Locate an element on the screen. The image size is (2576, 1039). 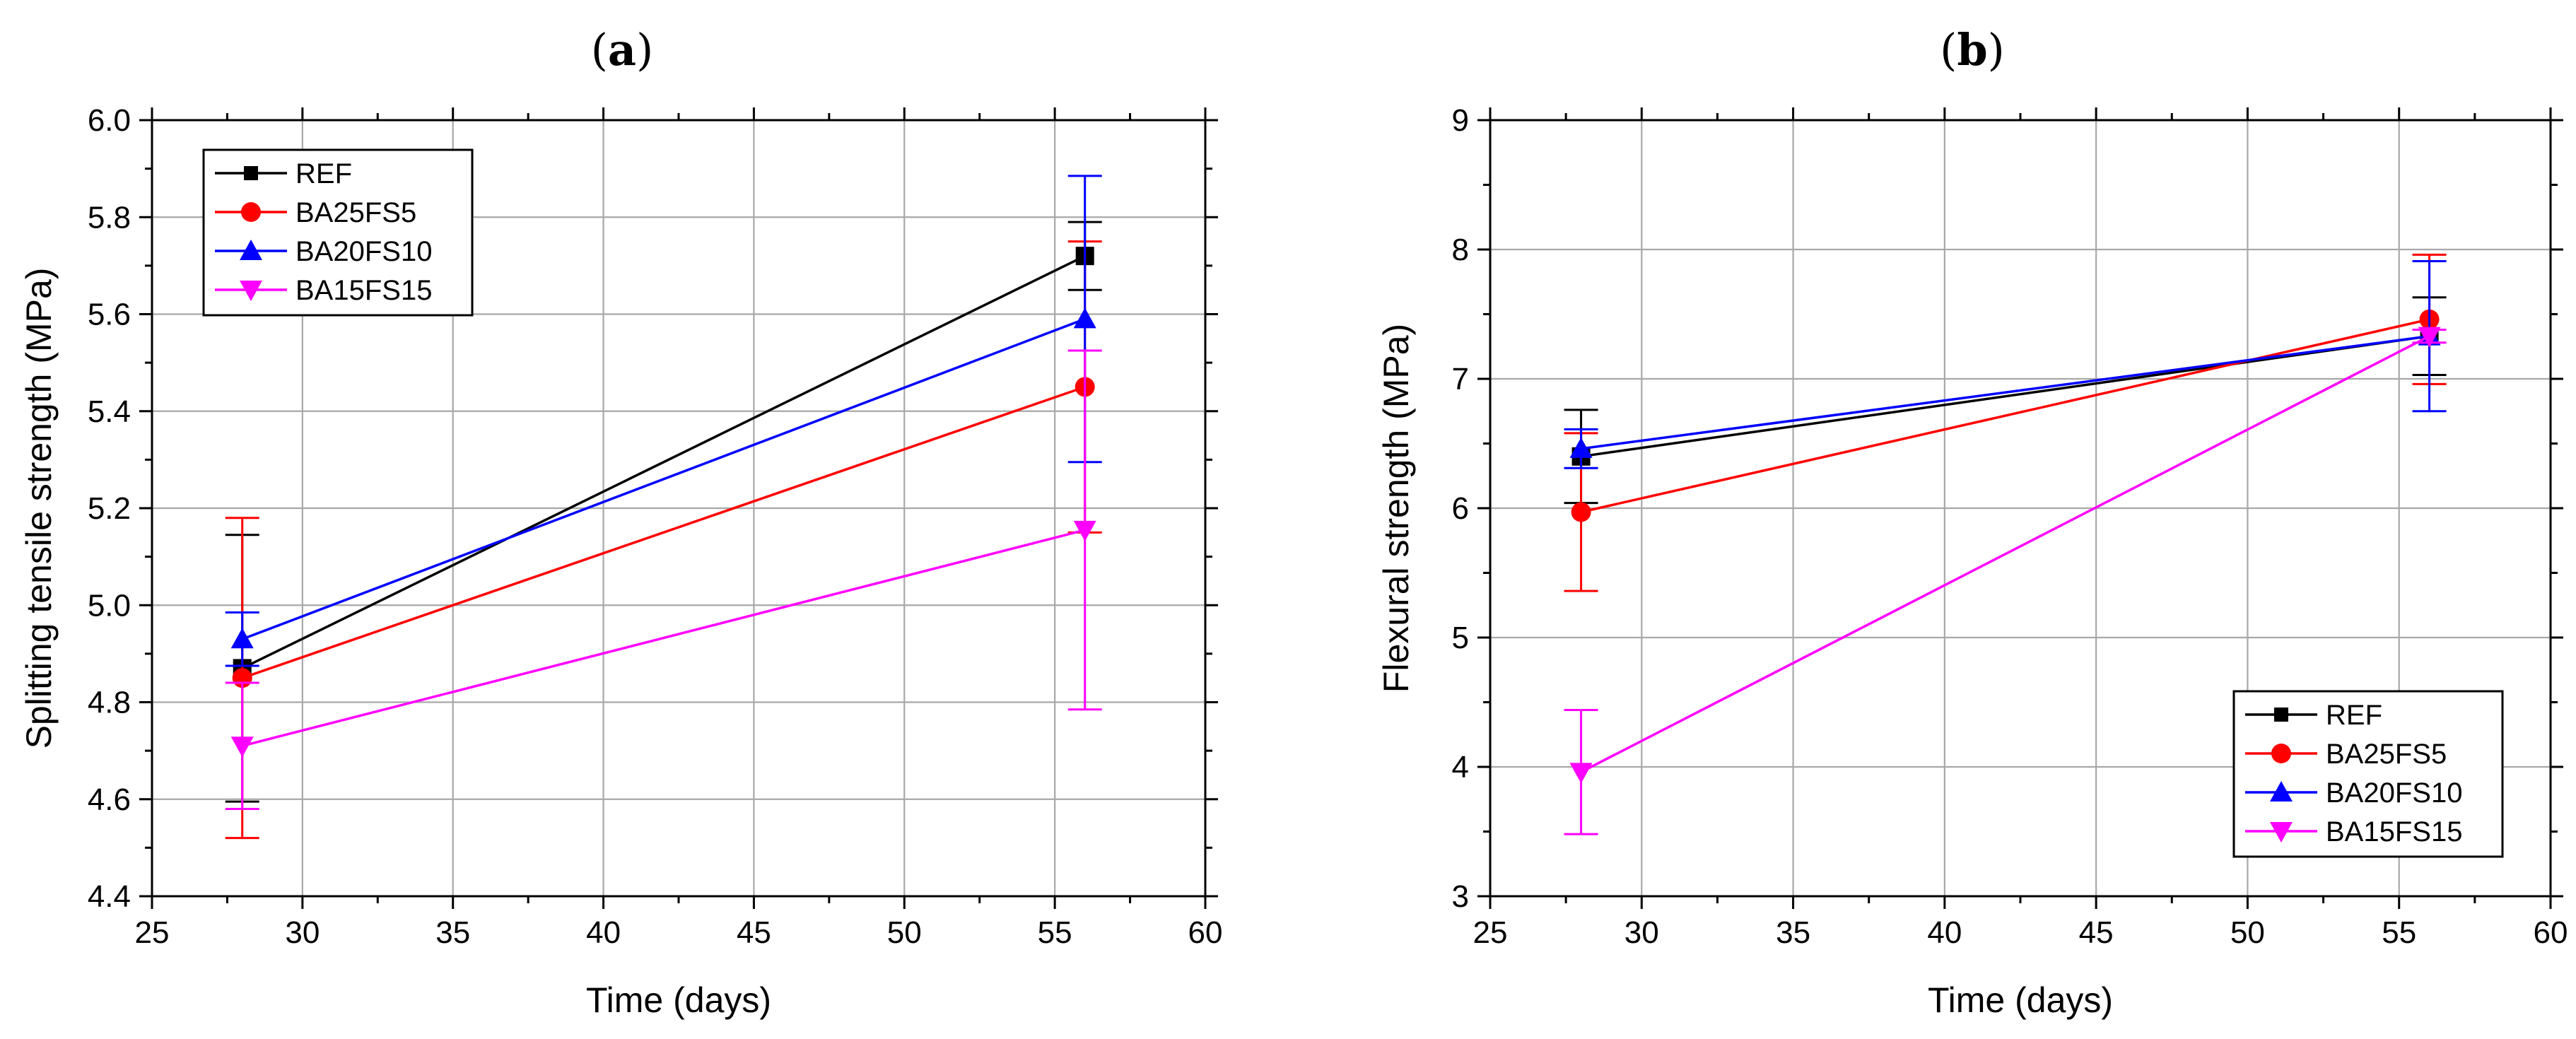
series-ba25fs5 is located at coordinates (2005, 422).